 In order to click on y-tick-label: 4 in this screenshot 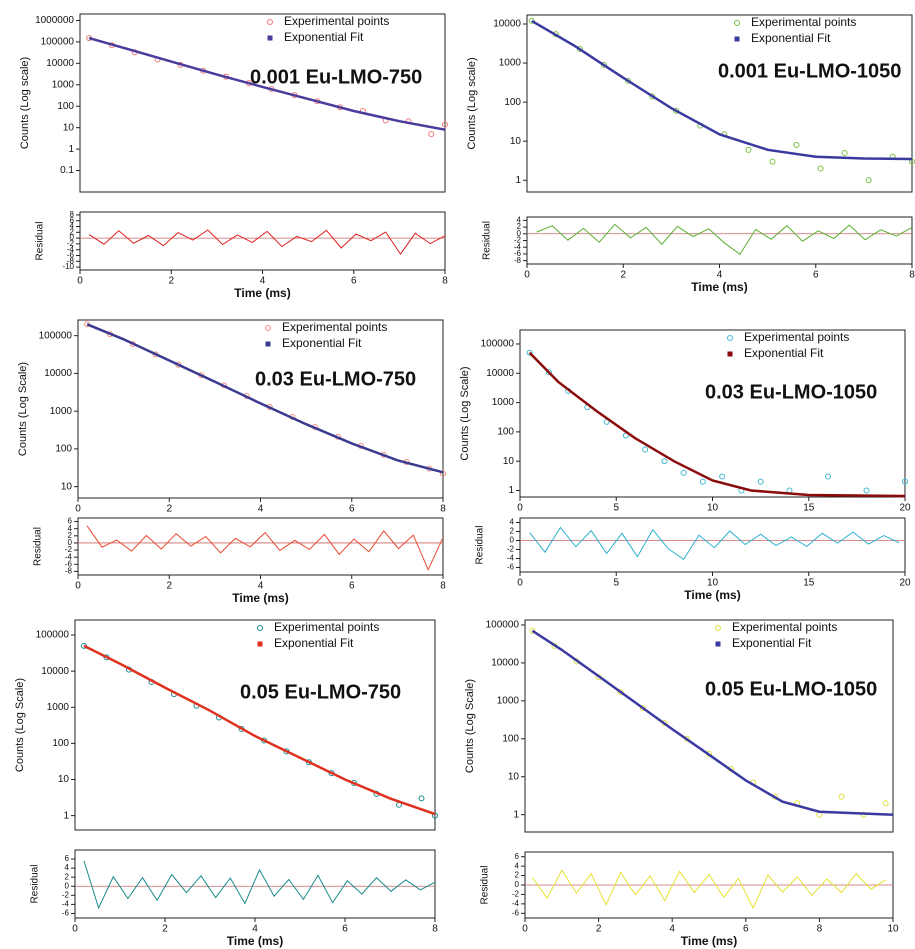, I will do `click(512, 522)`.